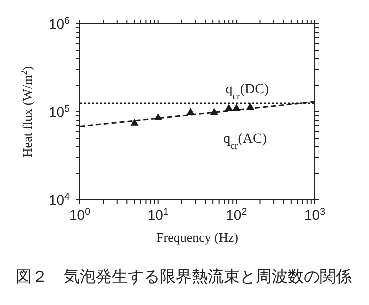 This screenshot has width=369, height=305. Describe the element at coordinates (184, 277) in the screenshot. I see `text: 図２ 気泡発生する限界熱流束と周波数の関係` at that location.